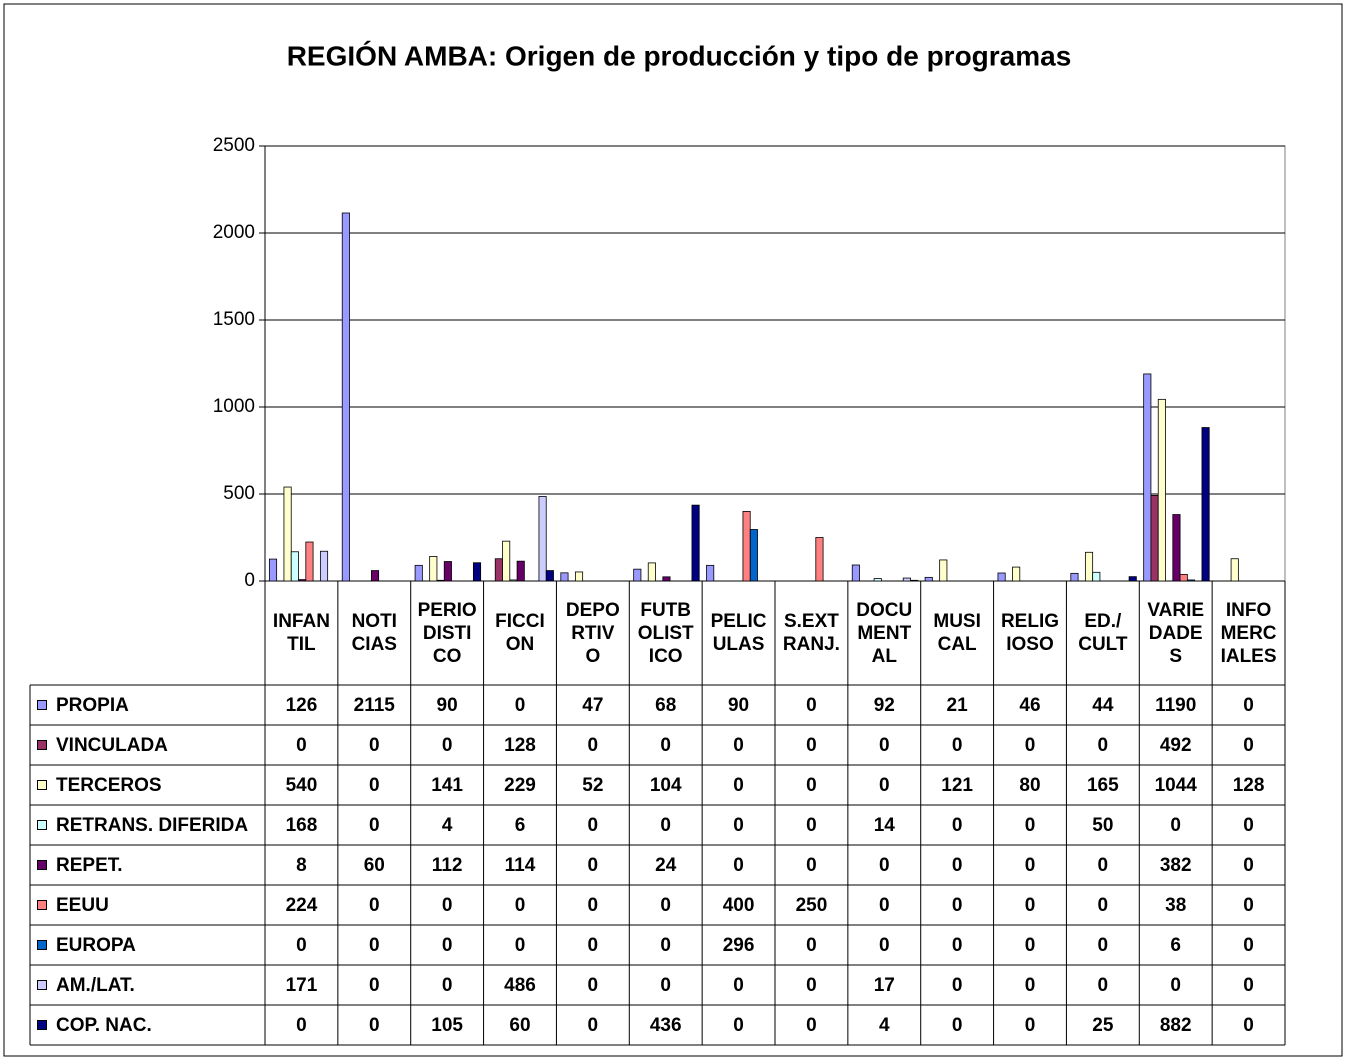  I want to click on category-label: FICCI ON, so click(520, 633).